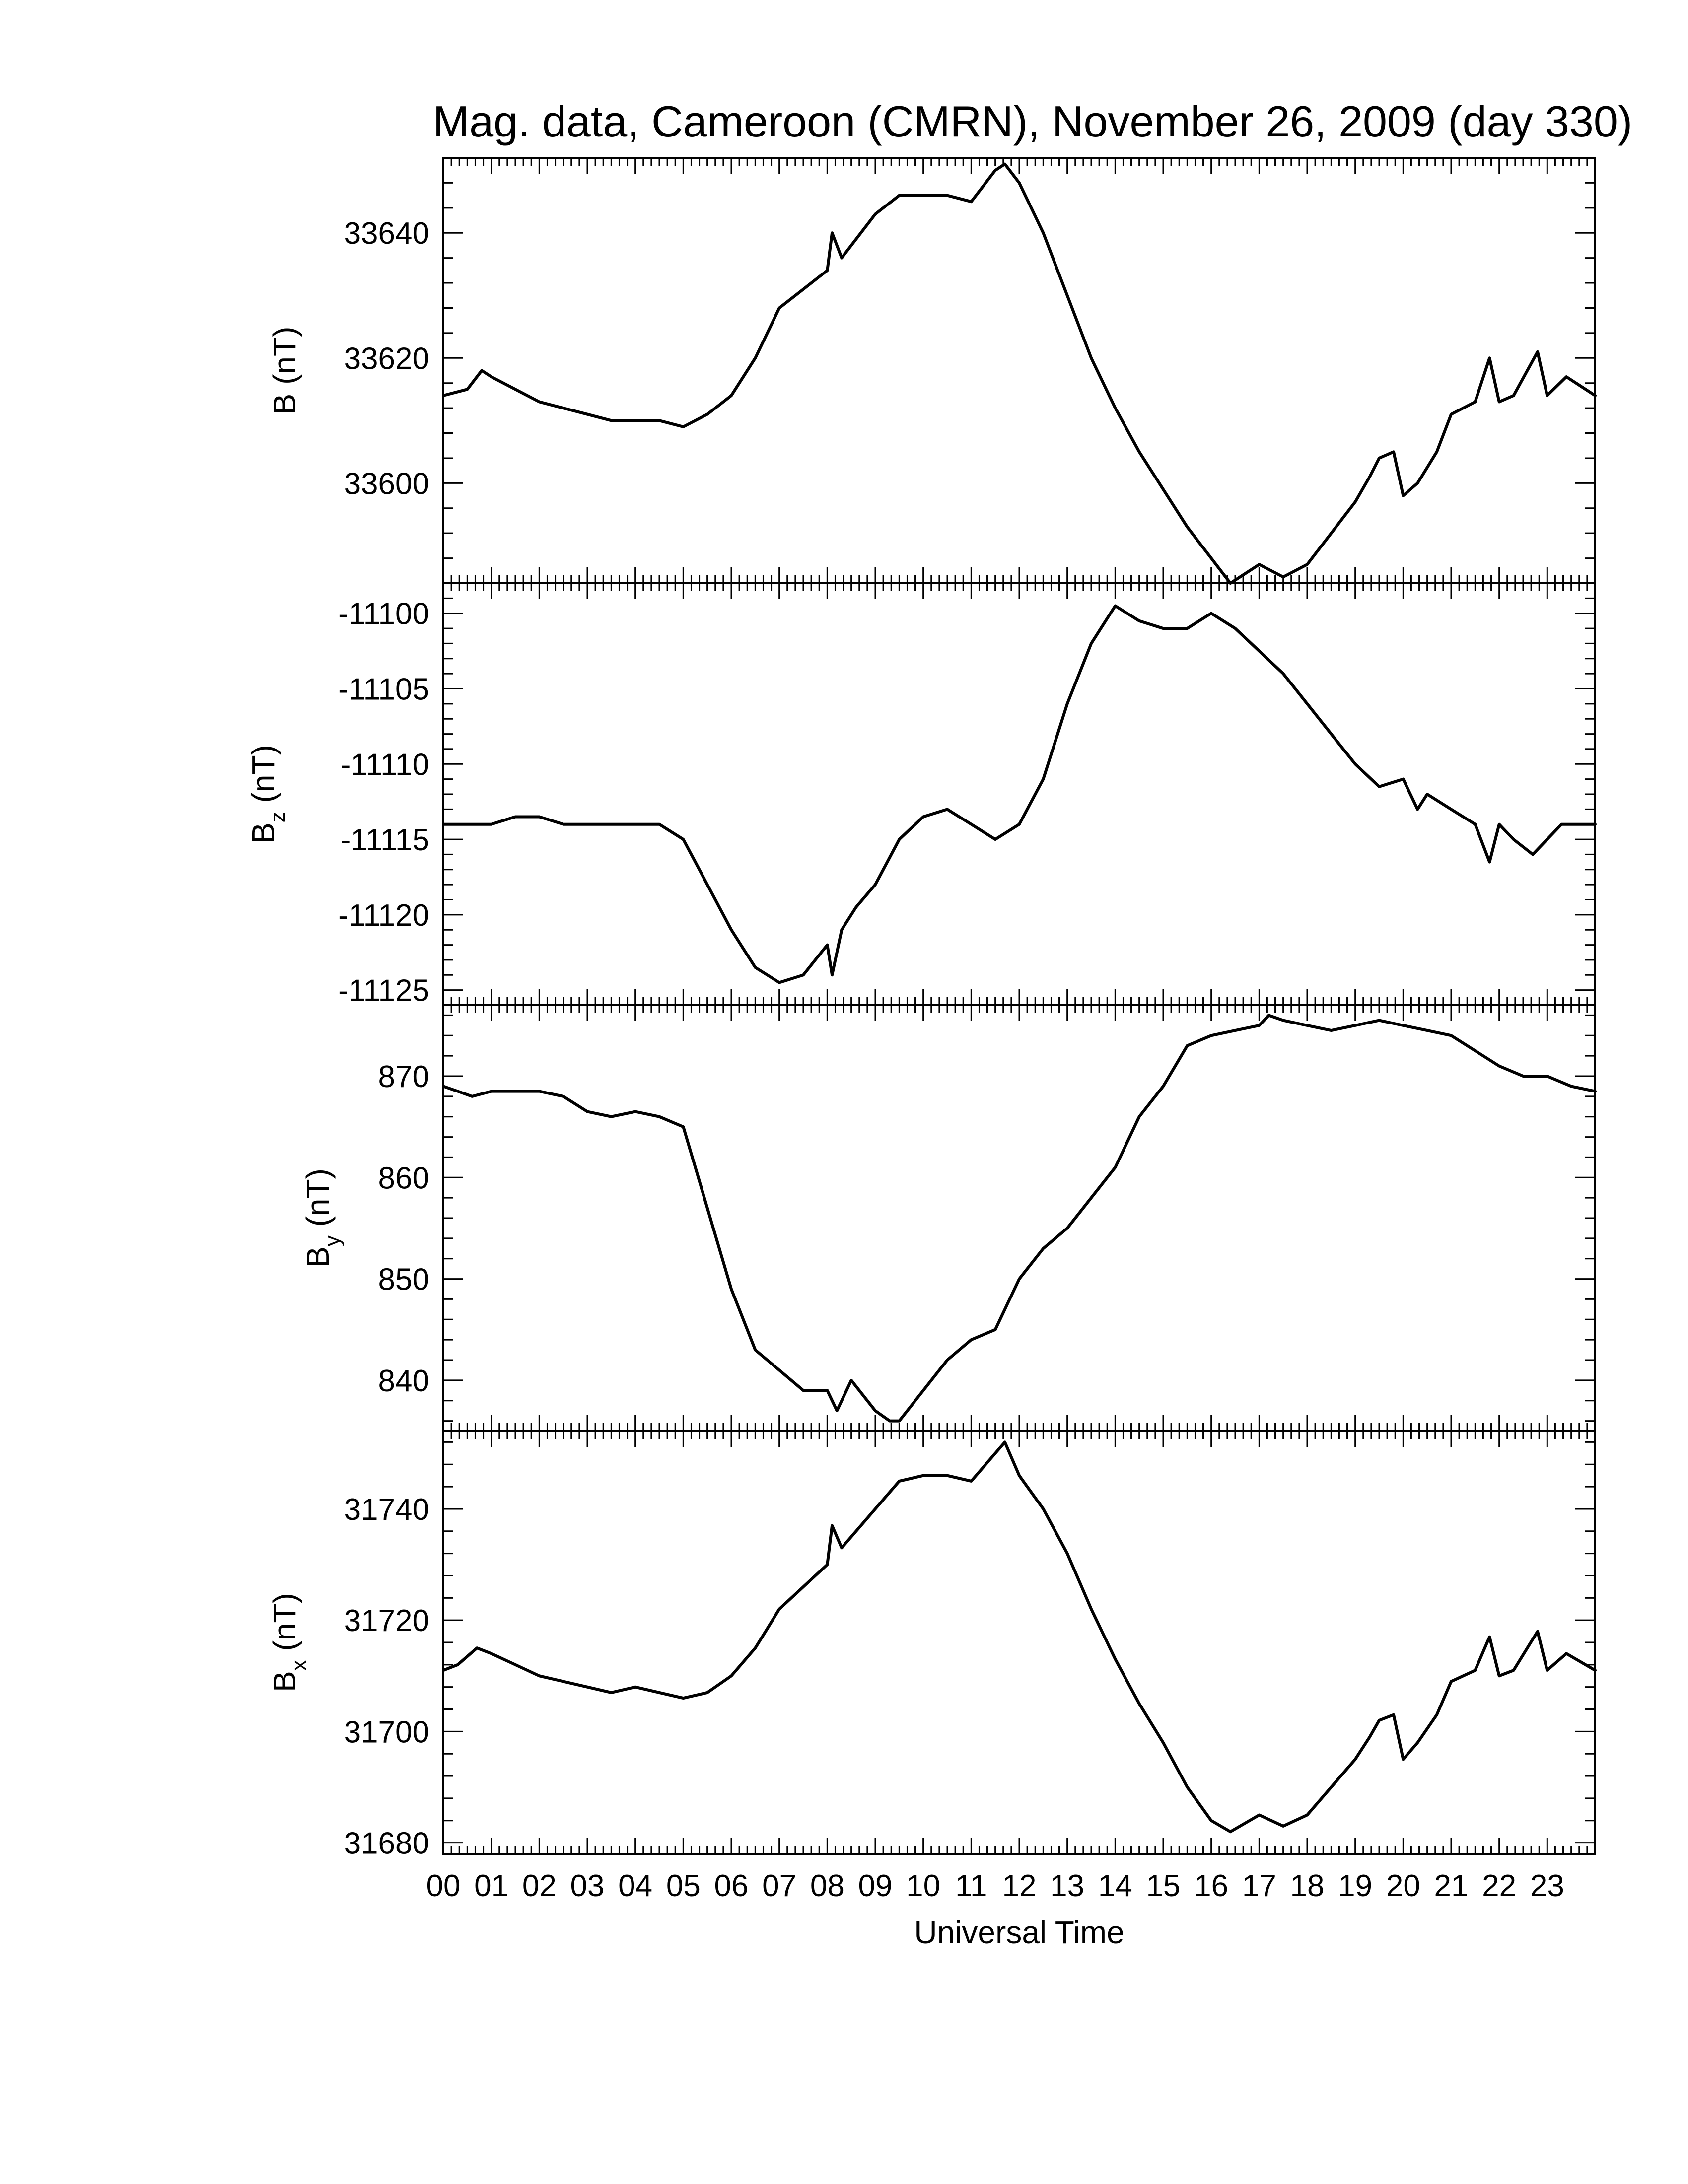 The image size is (1688, 2184). Describe the element at coordinates (383, 991) in the screenshot. I see `y-tick-label: -11125` at that location.